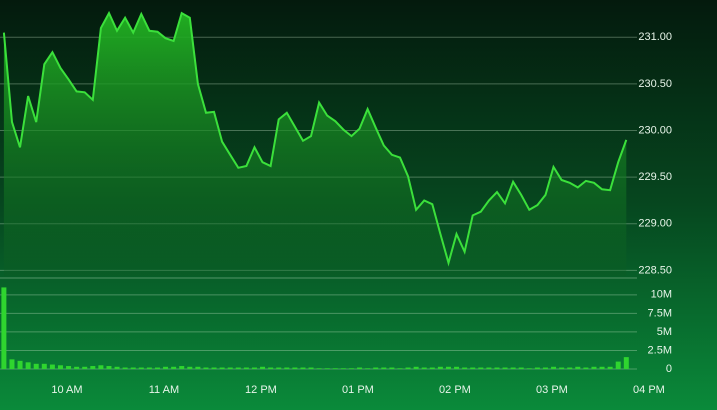 This screenshot has height=410, width=717. What do you see at coordinates (655, 224) in the screenshot?
I see `y-tick-label: 229.00` at bounding box center [655, 224].